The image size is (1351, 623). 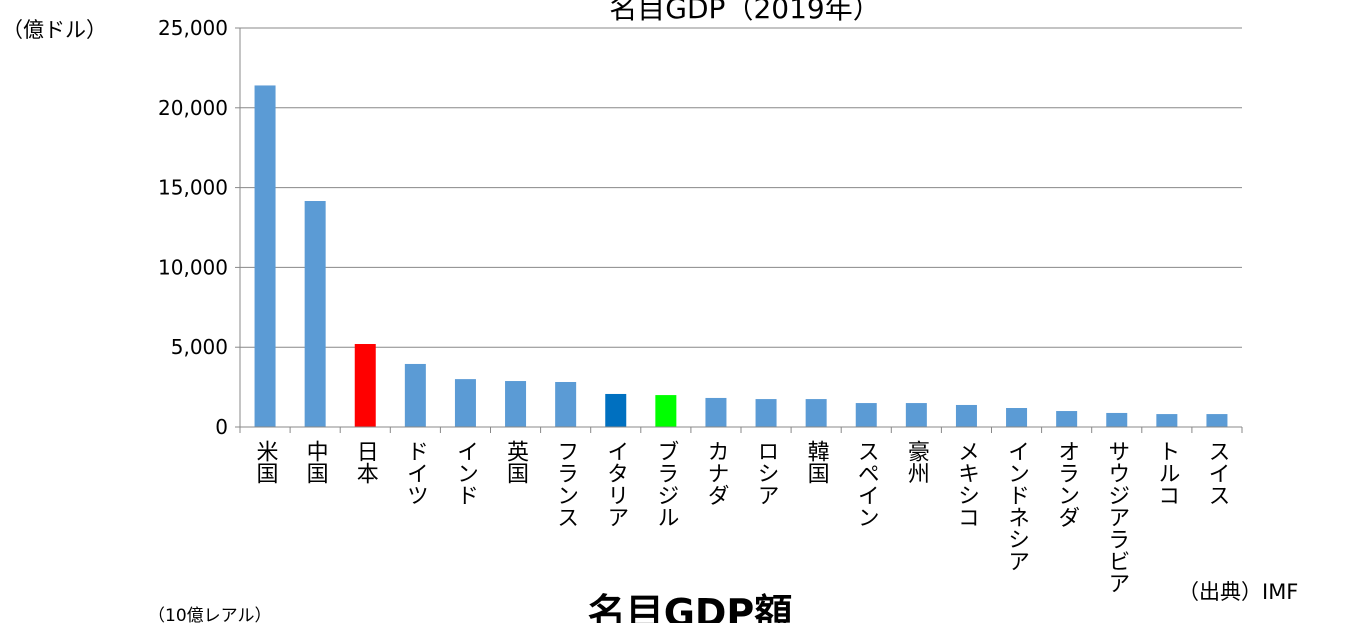 What do you see at coordinates (193, 28) in the screenshot?
I see `y-tick-label: 25,000` at bounding box center [193, 28].